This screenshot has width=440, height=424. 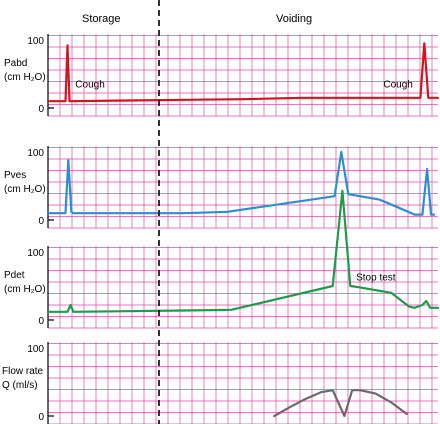 What do you see at coordinates (25, 77) in the screenshot?
I see `pabd-ylabel-line: (cm H₂O)` at bounding box center [25, 77].